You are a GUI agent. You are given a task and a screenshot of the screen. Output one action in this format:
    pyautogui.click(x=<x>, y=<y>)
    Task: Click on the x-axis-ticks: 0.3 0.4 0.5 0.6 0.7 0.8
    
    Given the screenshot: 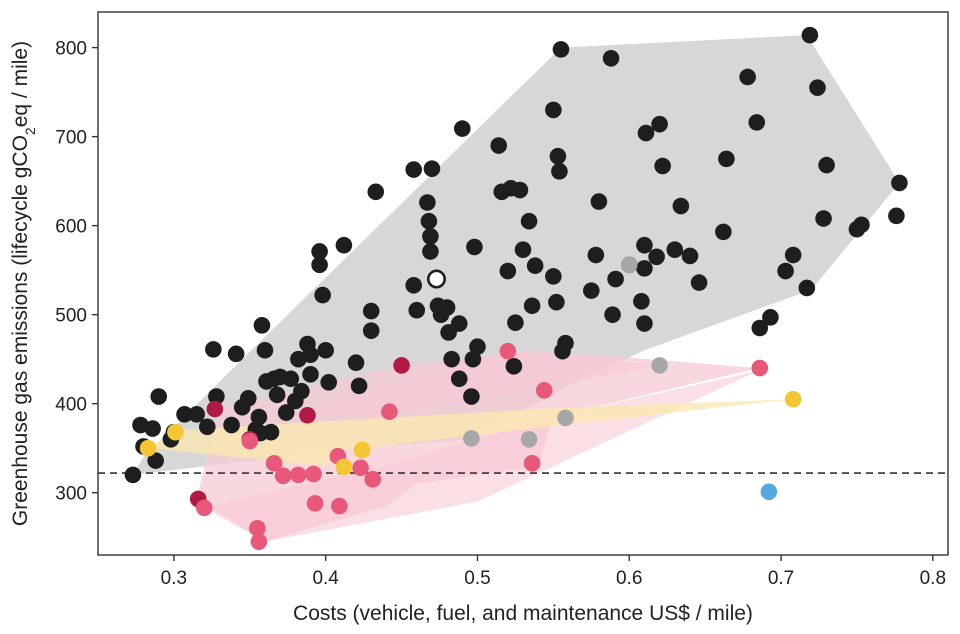 What is the action you would take?
    pyautogui.click(x=553, y=572)
    